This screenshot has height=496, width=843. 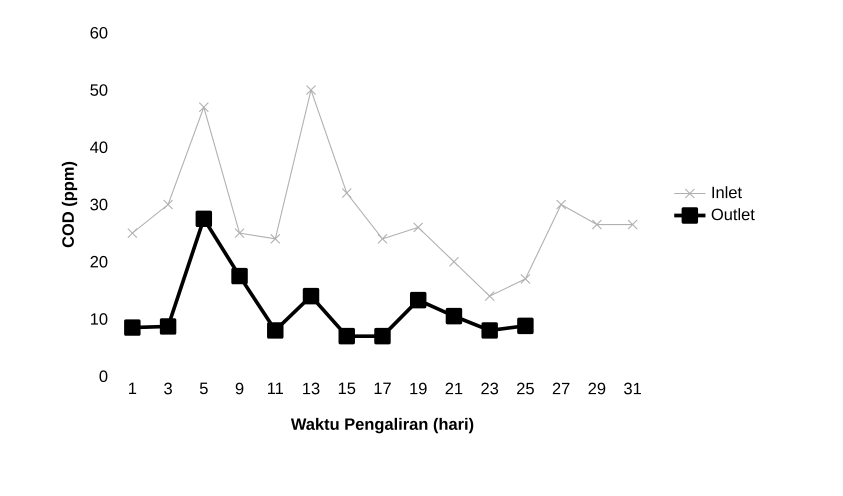 What do you see at coordinates (418, 388) in the screenshot?
I see `x-tick-label: 19` at bounding box center [418, 388].